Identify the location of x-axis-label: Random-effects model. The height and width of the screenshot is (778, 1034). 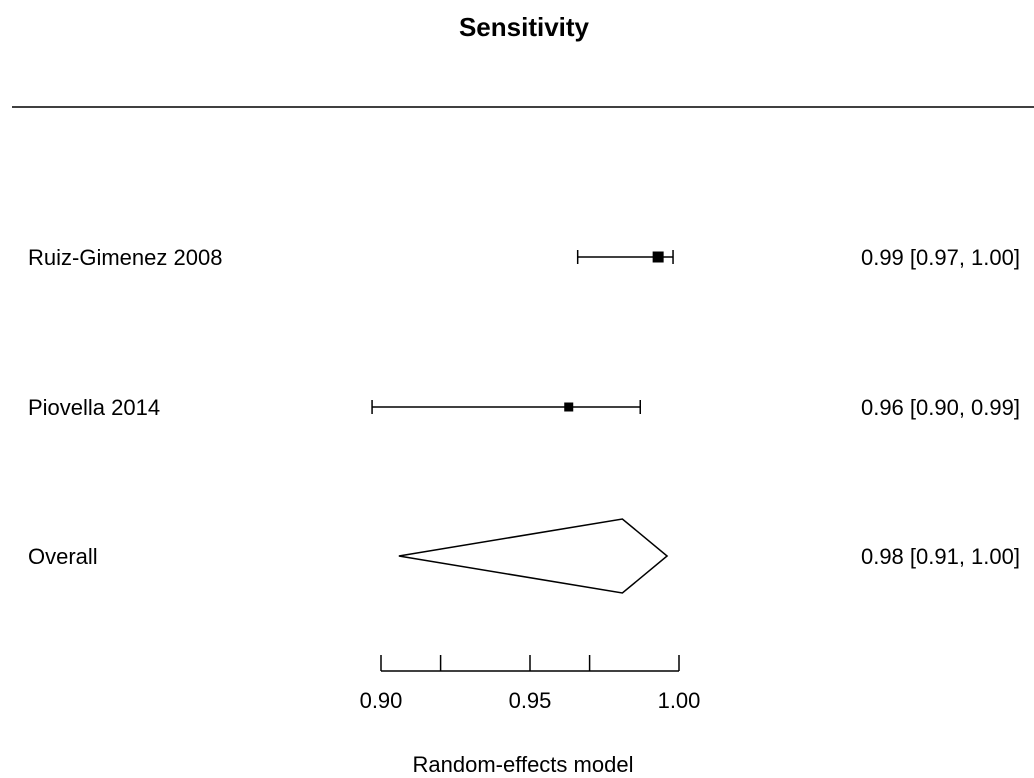
(523, 764).